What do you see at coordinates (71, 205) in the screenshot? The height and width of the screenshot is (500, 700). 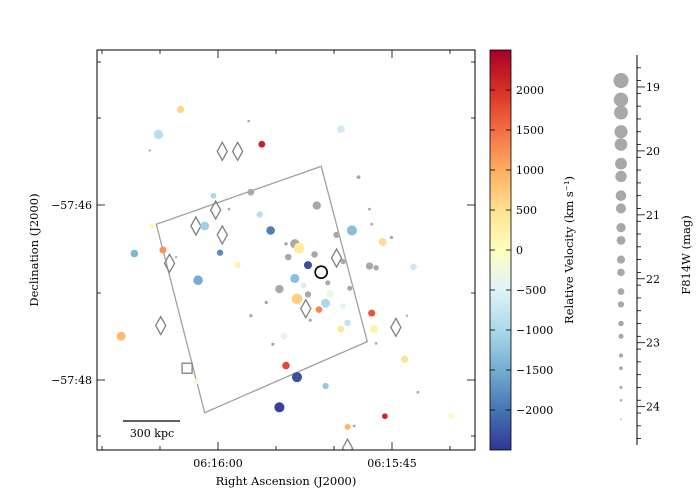 I see `y-tick-label: −57:46` at bounding box center [71, 205].